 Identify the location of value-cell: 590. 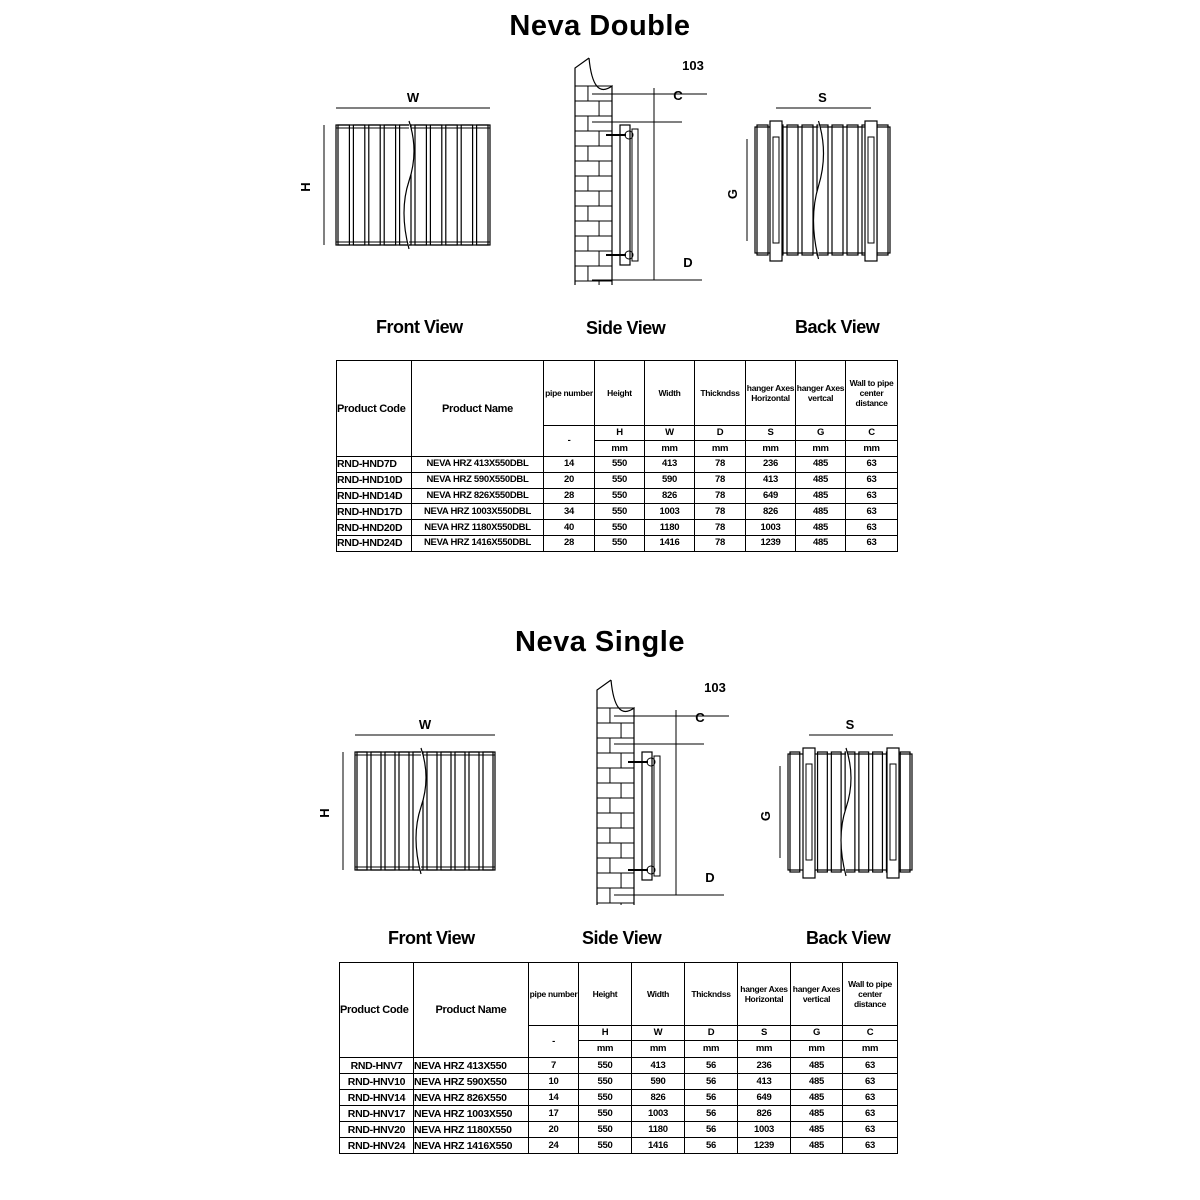
(669, 480).